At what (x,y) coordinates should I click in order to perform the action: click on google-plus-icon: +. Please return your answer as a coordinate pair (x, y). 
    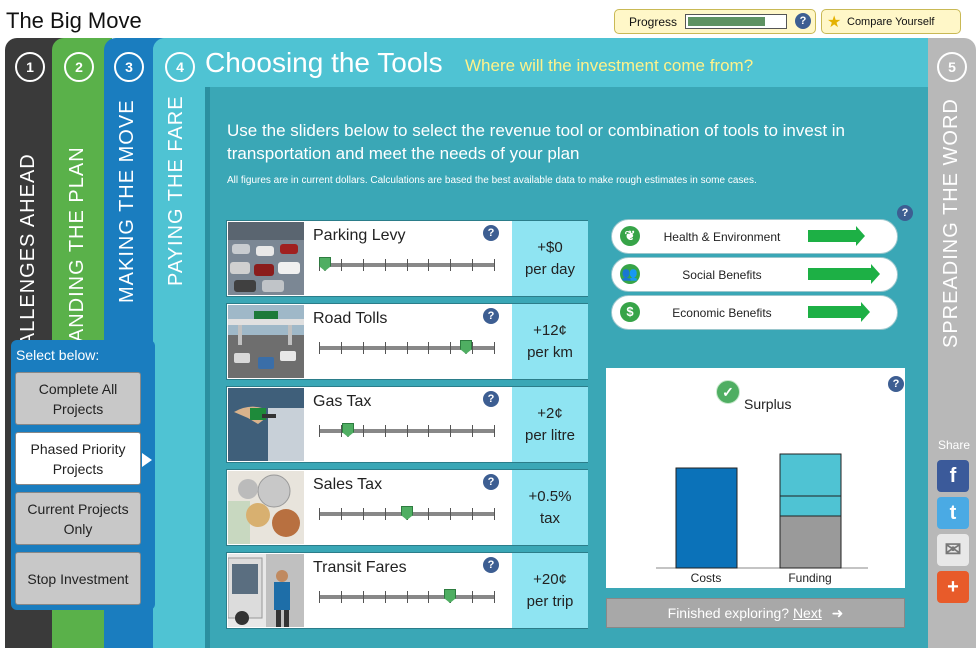
    Looking at the image, I should click on (953, 587).